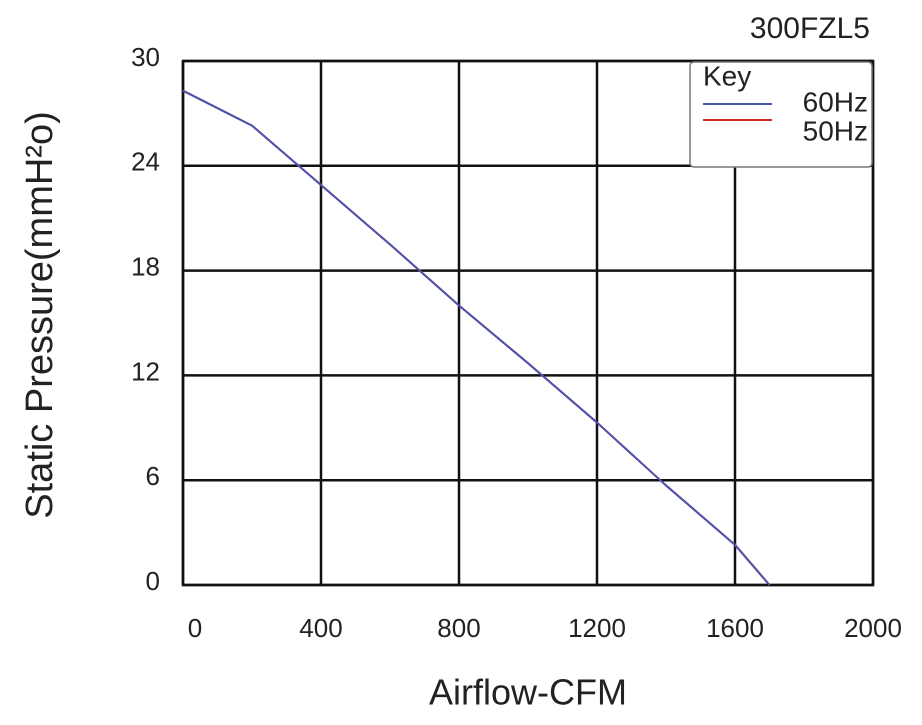 This screenshot has height=725, width=922. Describe the element at coordinates (195, 628) in the screenshot. I see `x-tick-label: 0` at that location.